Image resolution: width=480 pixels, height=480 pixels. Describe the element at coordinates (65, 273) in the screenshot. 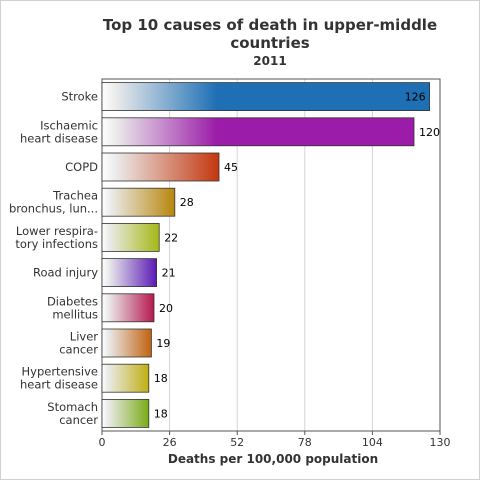

I see `category-label: Road injury` at that location.